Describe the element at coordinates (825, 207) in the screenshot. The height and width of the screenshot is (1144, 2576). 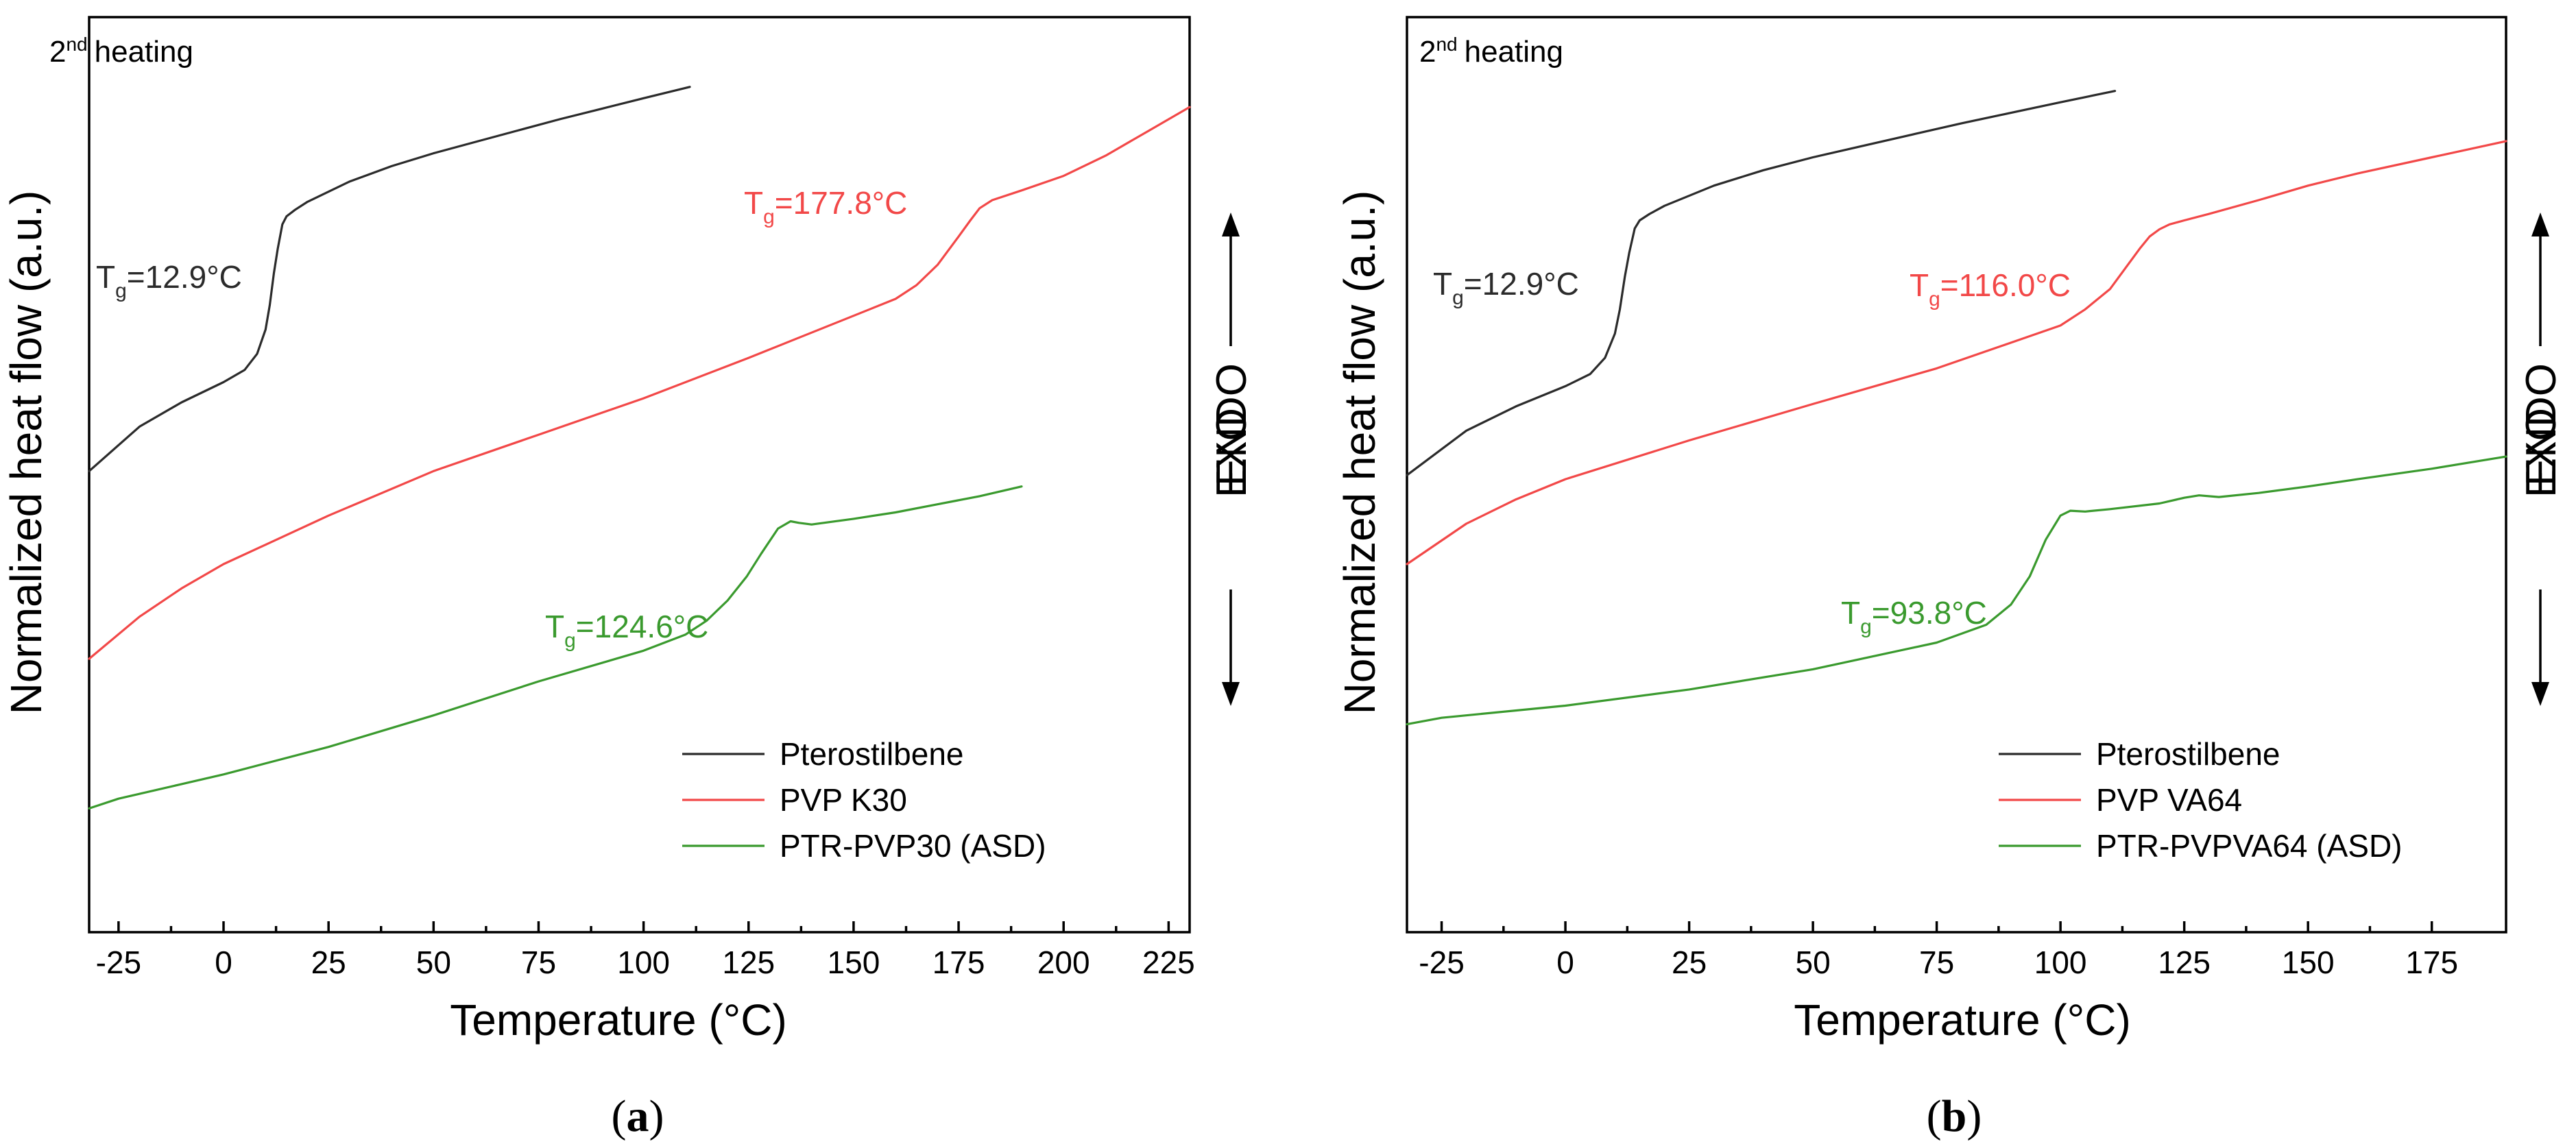
I see `tg-annotation-a-2: Tg=177.8°C` at that location.